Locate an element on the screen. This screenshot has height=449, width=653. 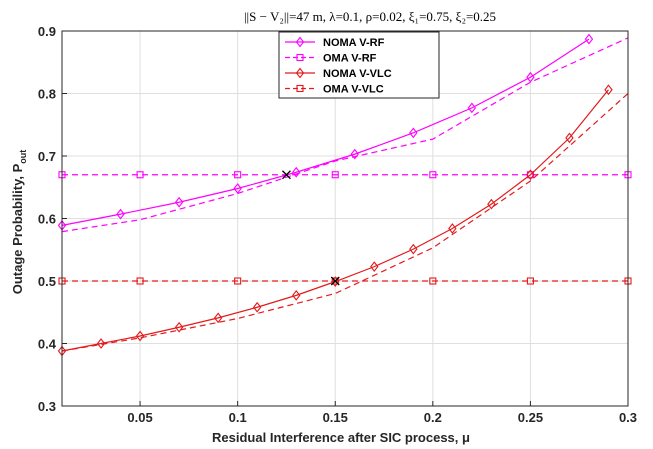
legend-label: OMA V-RF is located at coordinates (350, 59).